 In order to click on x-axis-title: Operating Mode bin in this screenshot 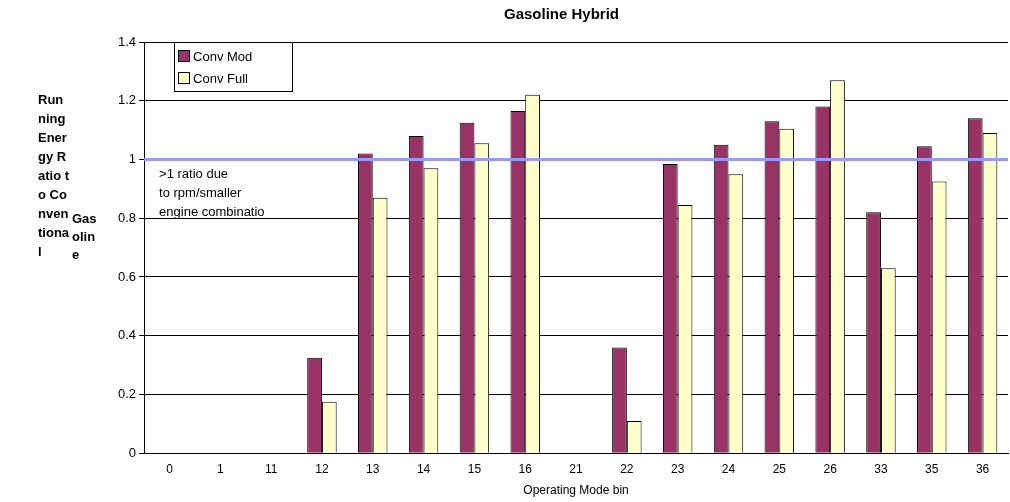, I will do `click(576, 490)`.